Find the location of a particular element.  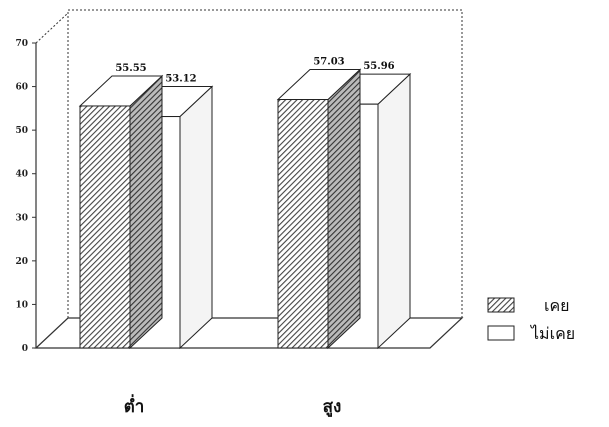

y-axis: 0 10 20 30 40 50 60 70 is located at coordinates (42, 183).